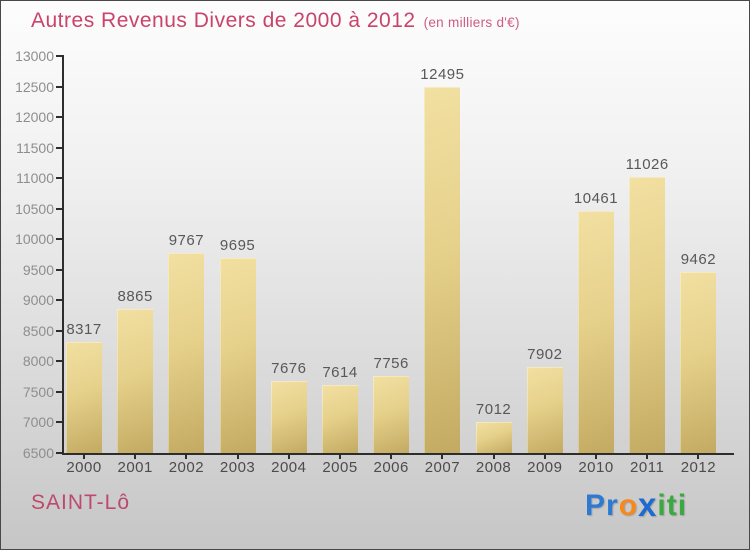  I want to click on y-axis-tick-label: 12500, so click(34, 86).